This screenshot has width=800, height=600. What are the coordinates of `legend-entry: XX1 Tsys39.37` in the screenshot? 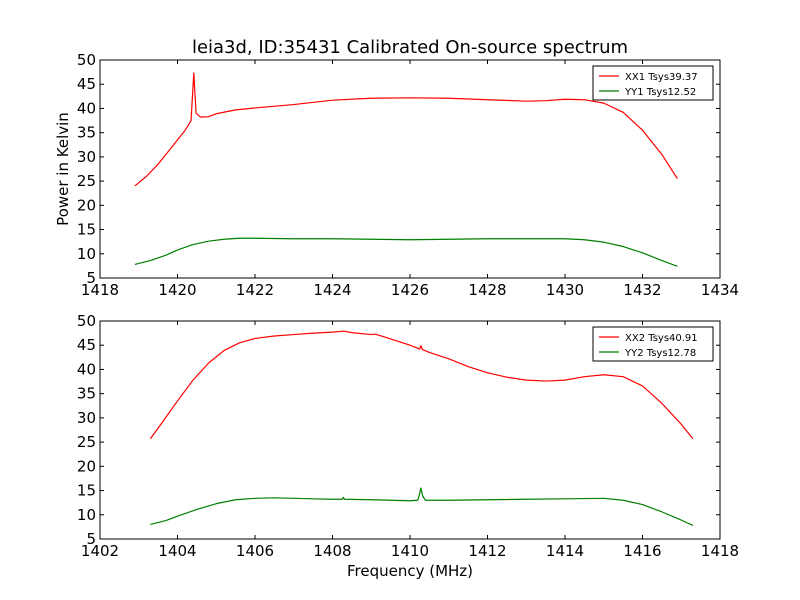 It's located at (661, 77).